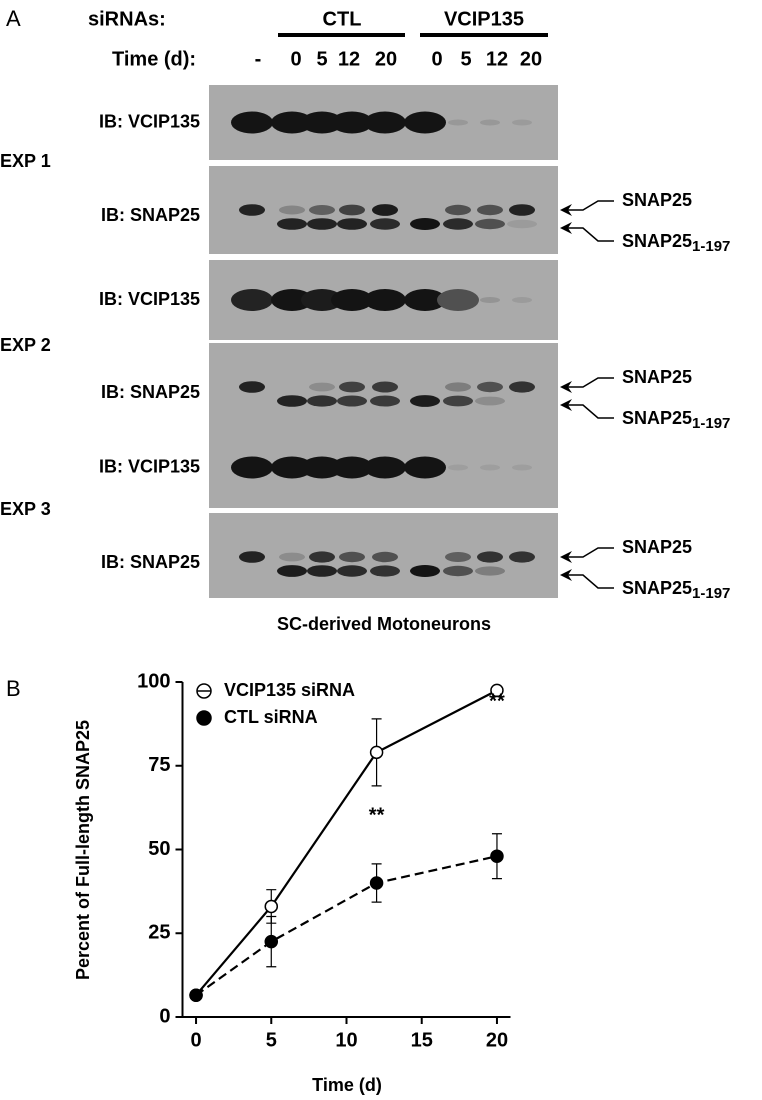 Image resolution: width=762 pixels, height=1100 pixels. Describe the element at coordinates (347, 1085) in the screenshot. I see `x-axis-title: Time (d)` at that location.